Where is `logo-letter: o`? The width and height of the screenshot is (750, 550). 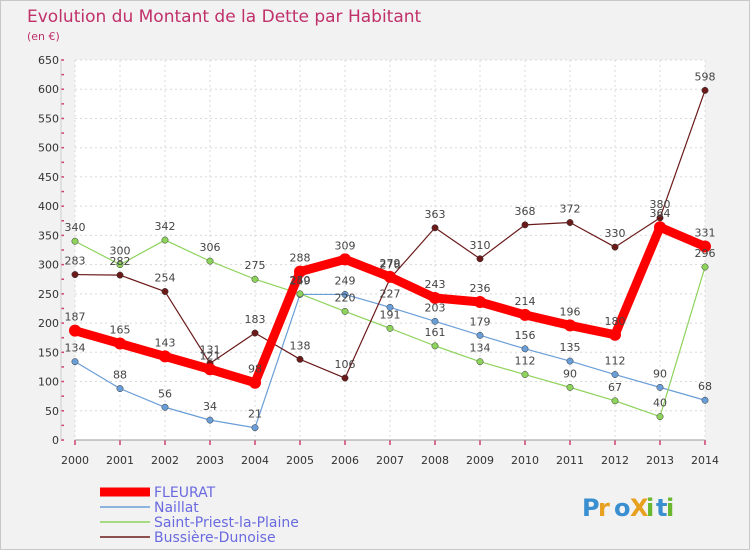 logo-letter: o is located at coordinates (622, 508).